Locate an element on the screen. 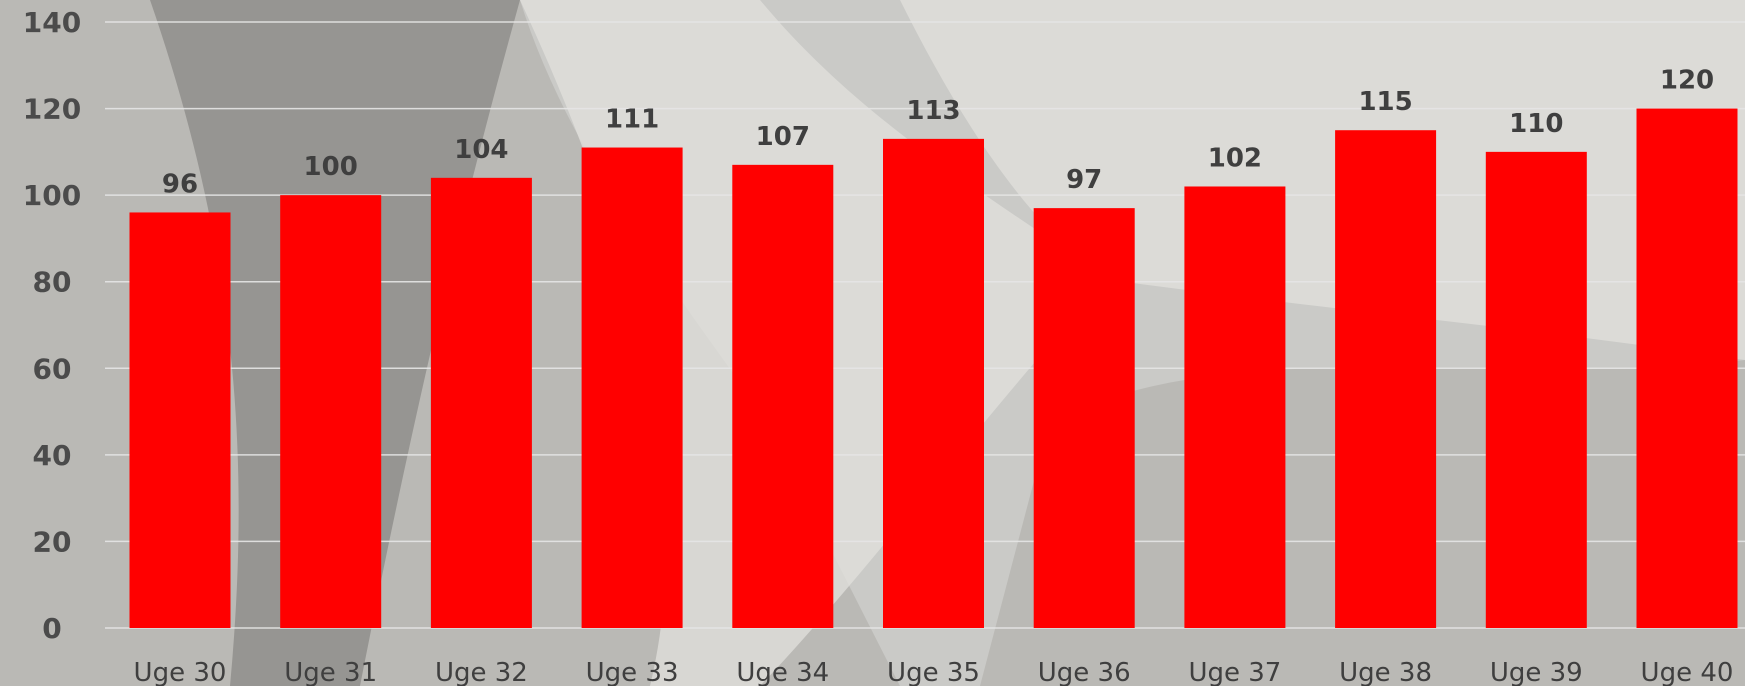 This screenshot has width=1745, height=686. x-tick-label: Uge 30 is located at coordinates (180, 672).